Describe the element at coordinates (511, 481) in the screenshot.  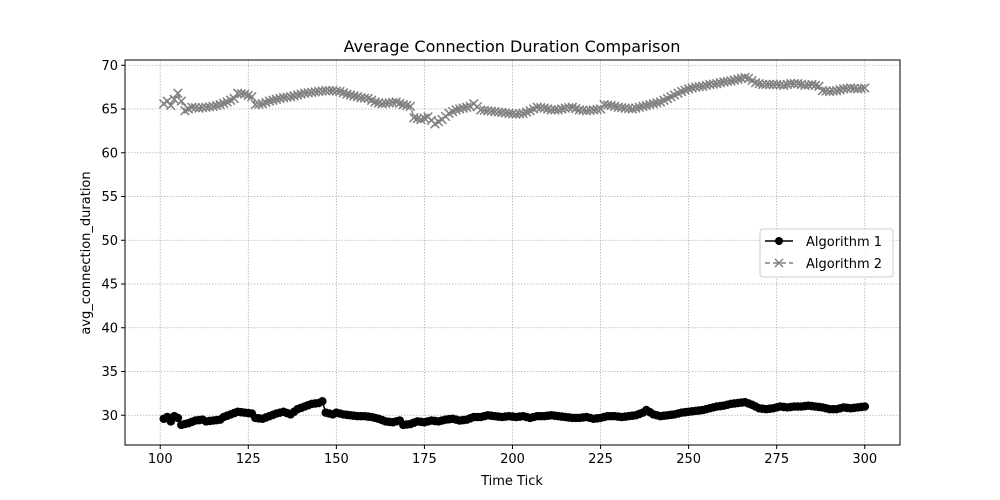
I see `x-axis-label: Time Tick` at that location.